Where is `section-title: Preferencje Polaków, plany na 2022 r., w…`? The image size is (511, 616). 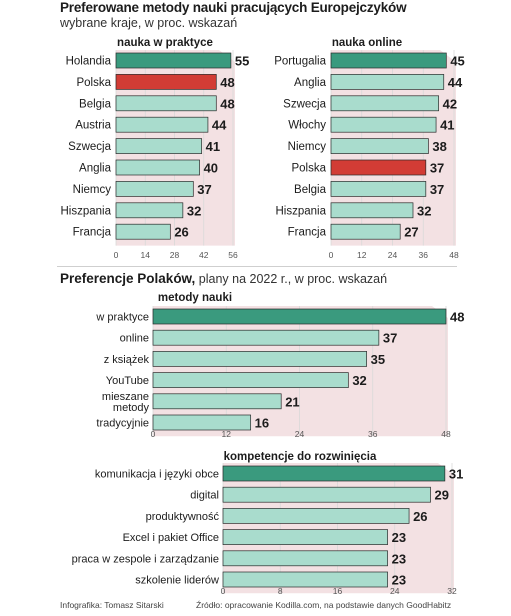 section-title: Preferencje Polaków, plany na 2022 r., w… is located at coordinates (223, 278).